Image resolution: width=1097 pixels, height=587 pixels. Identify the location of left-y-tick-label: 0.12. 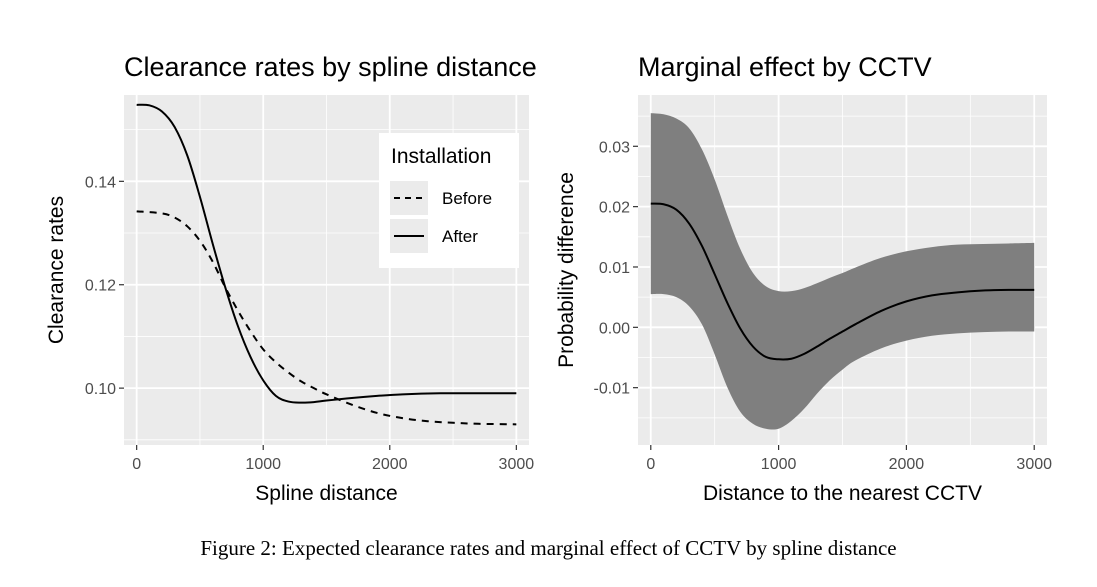
(100, 286).